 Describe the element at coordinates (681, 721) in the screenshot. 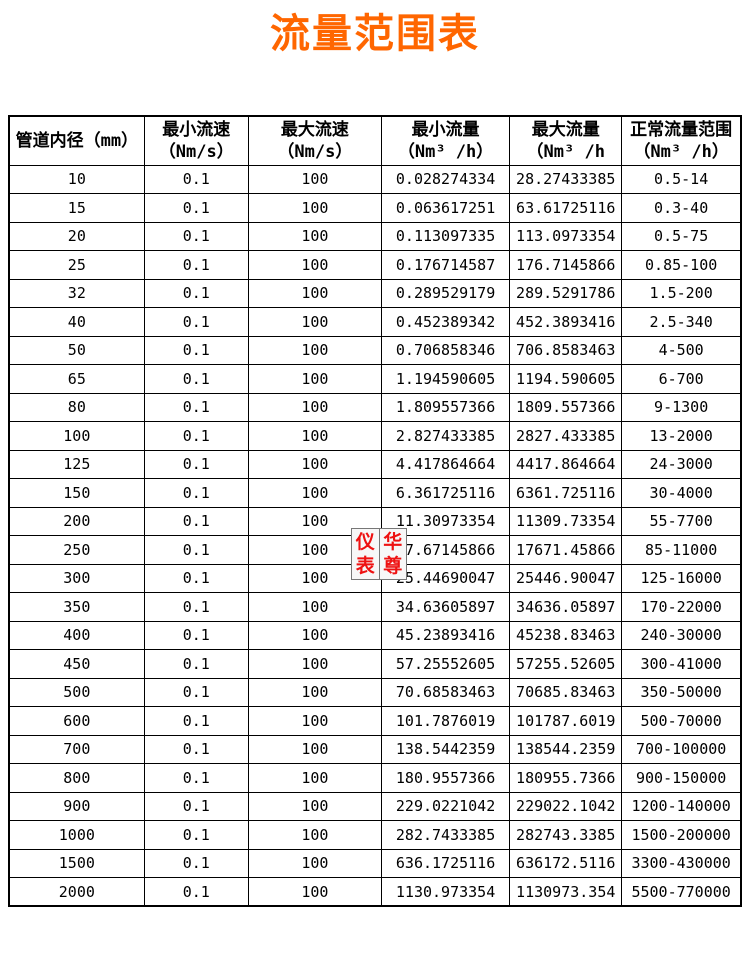

I see `table-cell: 500-70000` at that location.